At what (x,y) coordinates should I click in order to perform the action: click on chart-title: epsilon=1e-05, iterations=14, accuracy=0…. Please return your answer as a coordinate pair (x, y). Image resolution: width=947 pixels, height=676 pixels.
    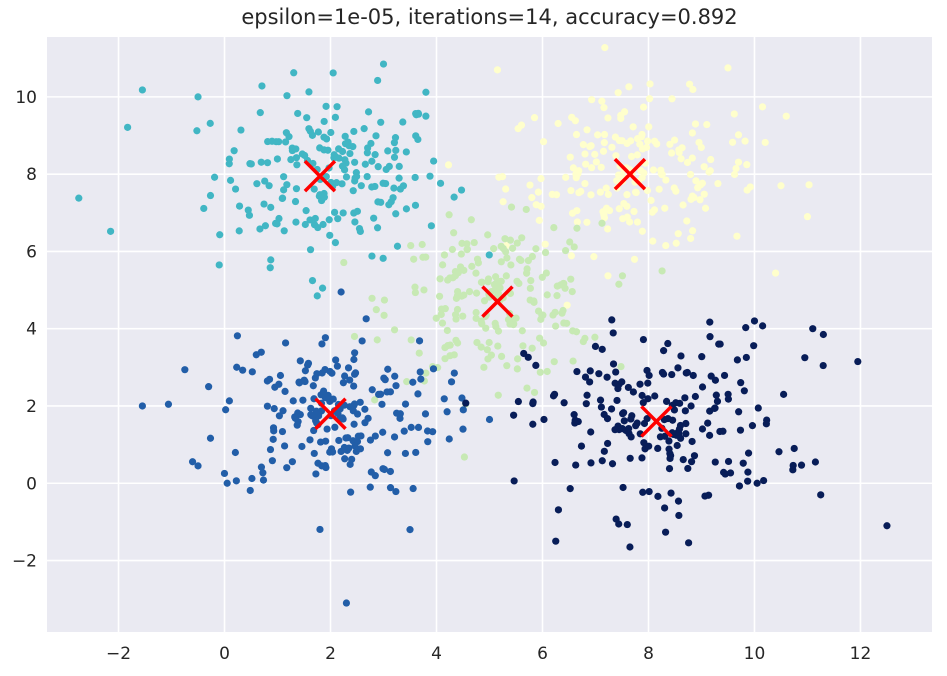
    Looking at the image, I should click on (489, 17).